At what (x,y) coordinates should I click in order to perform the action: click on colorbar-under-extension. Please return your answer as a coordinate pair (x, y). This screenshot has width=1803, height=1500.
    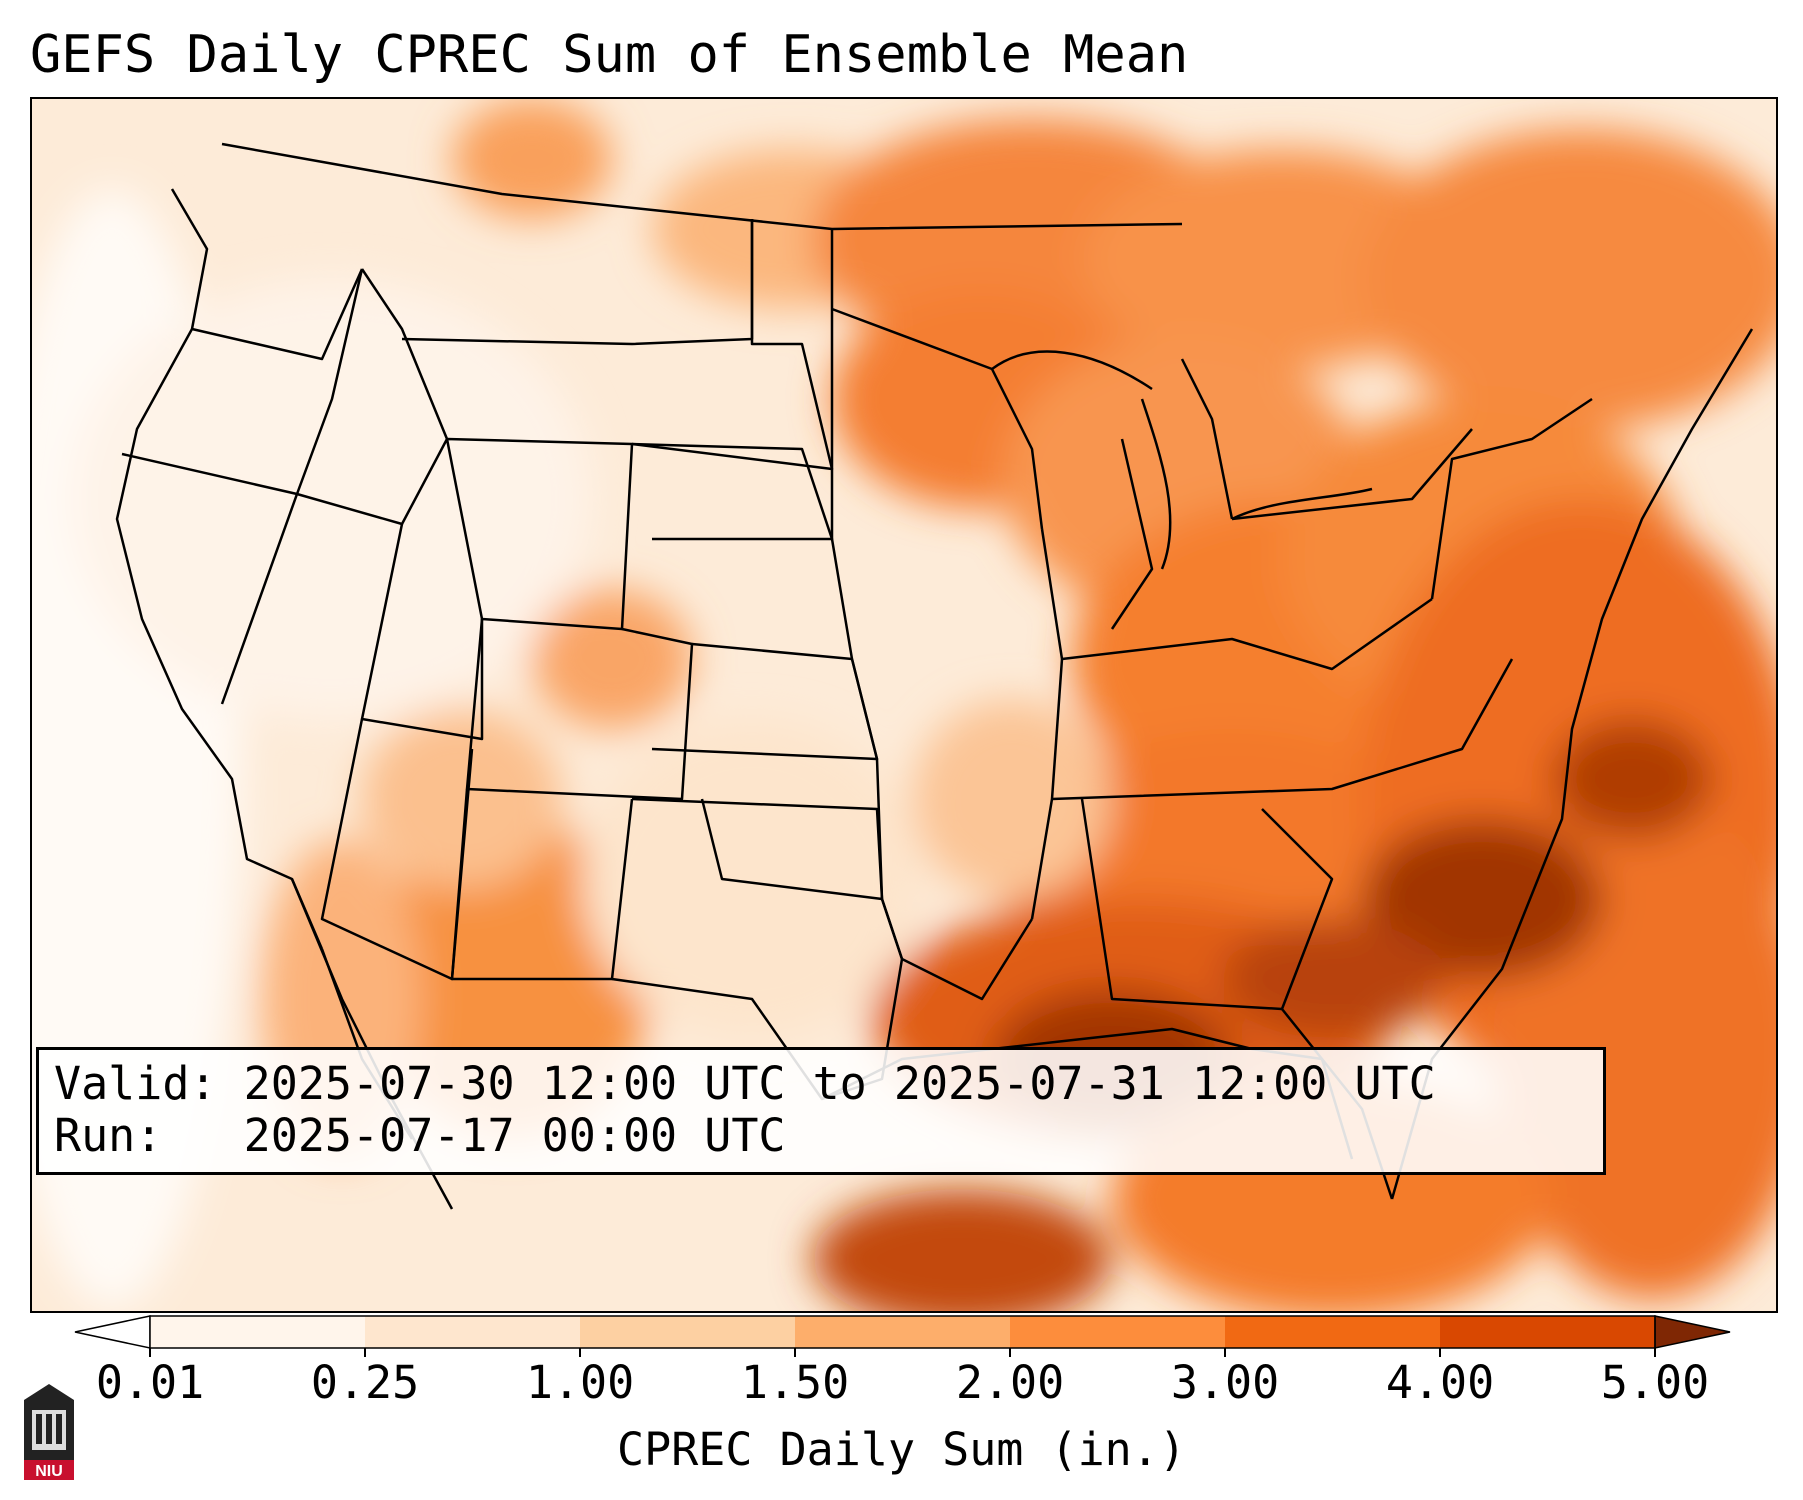
    Looking at the image, I should click on (112, 1332).